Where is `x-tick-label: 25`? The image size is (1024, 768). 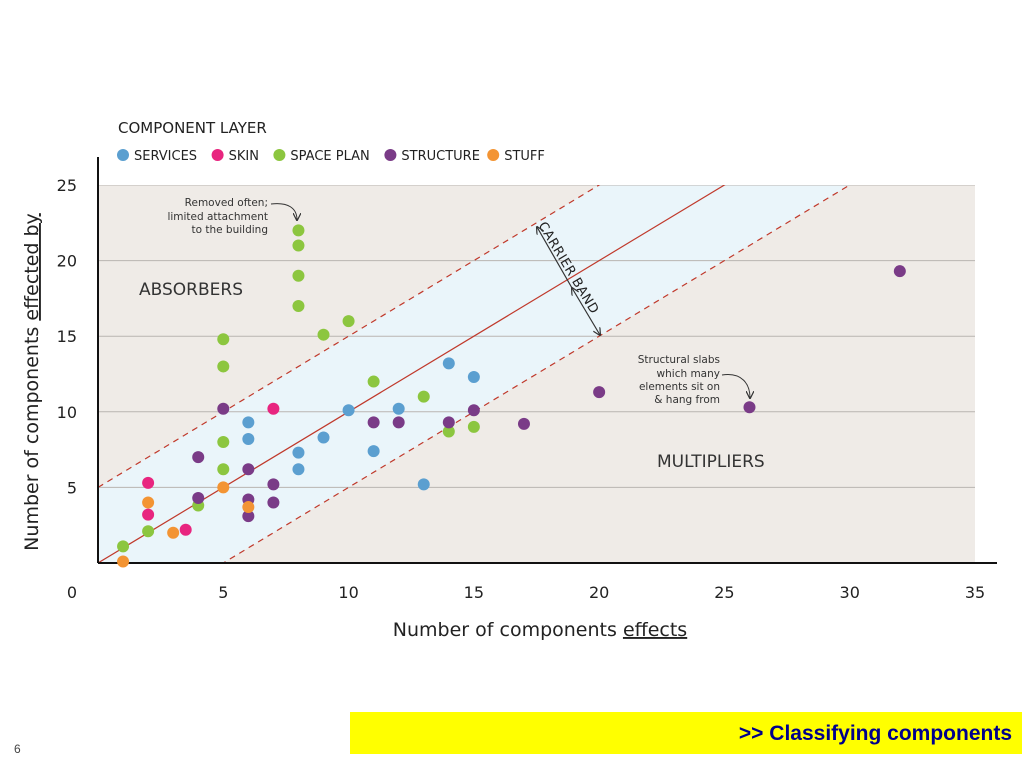
x-tick-label: 25 is located at coordinates (724, 592).